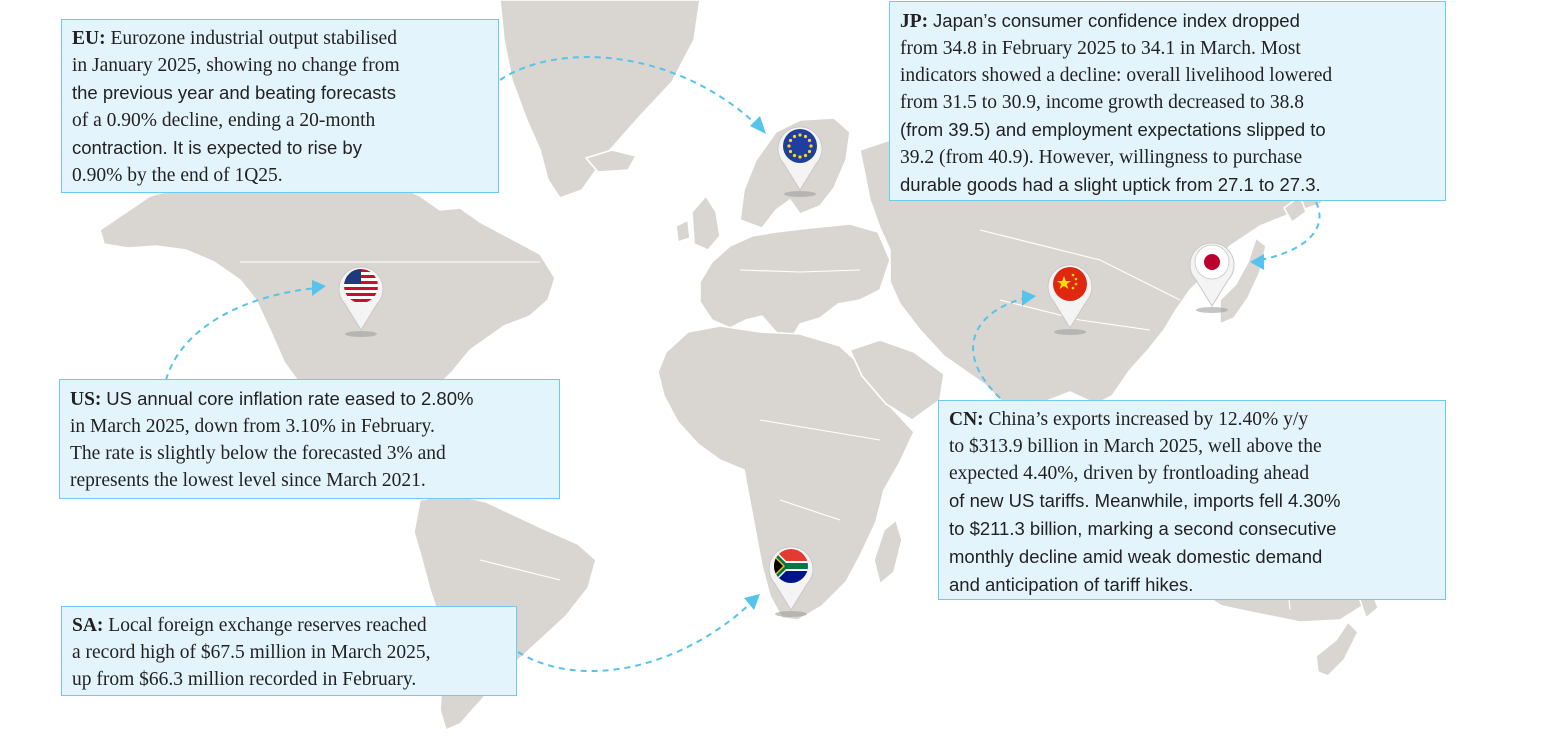 The image size is (1548, 746). I want to click on callout-eu-line-2: in January 2025, showing no change from, so click(236, 65).